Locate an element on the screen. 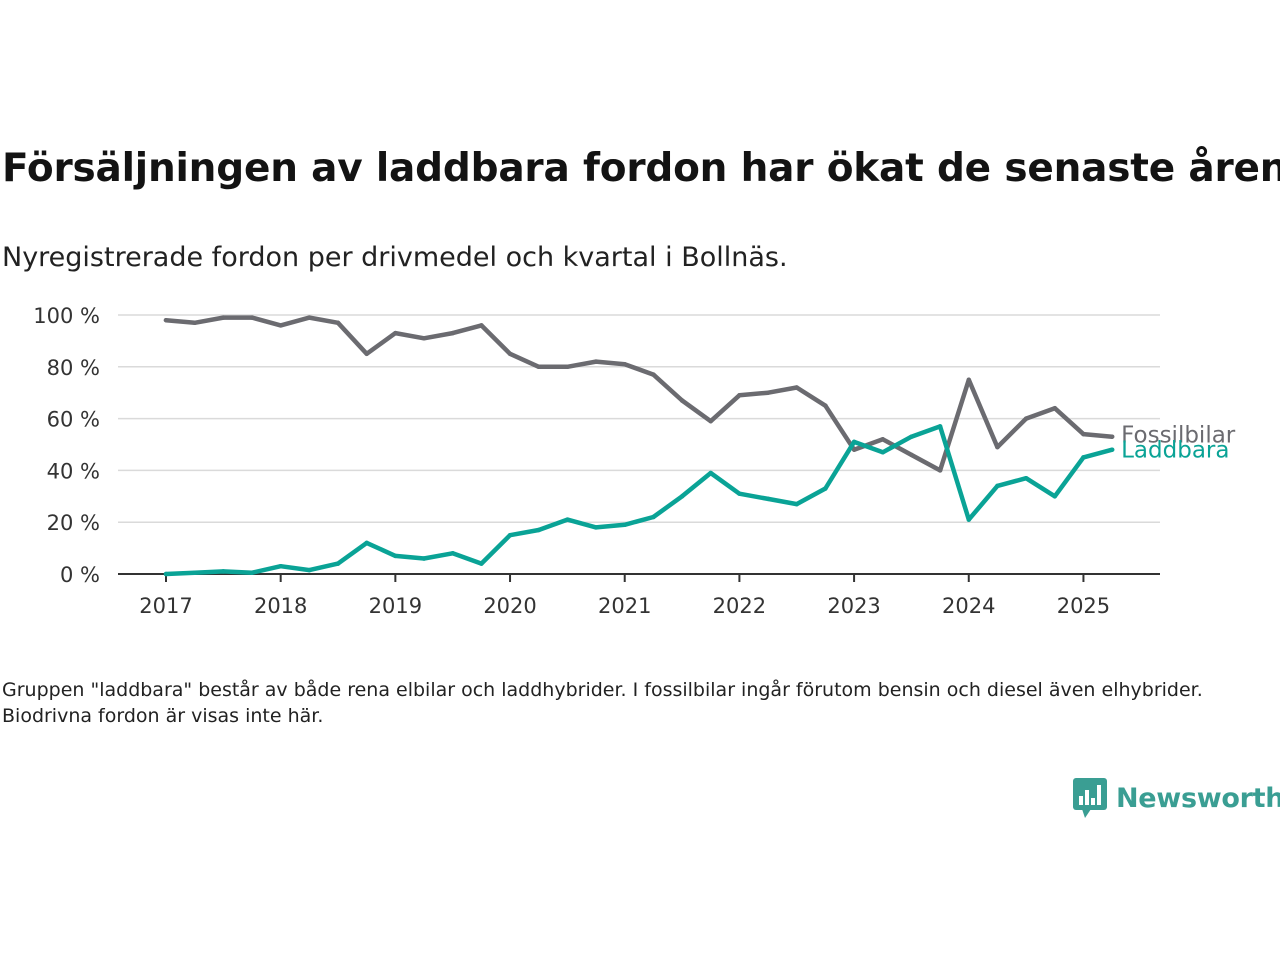 The image size is (1280, 960). y-tick-label: 0 % is located at coordinates (80, 575).